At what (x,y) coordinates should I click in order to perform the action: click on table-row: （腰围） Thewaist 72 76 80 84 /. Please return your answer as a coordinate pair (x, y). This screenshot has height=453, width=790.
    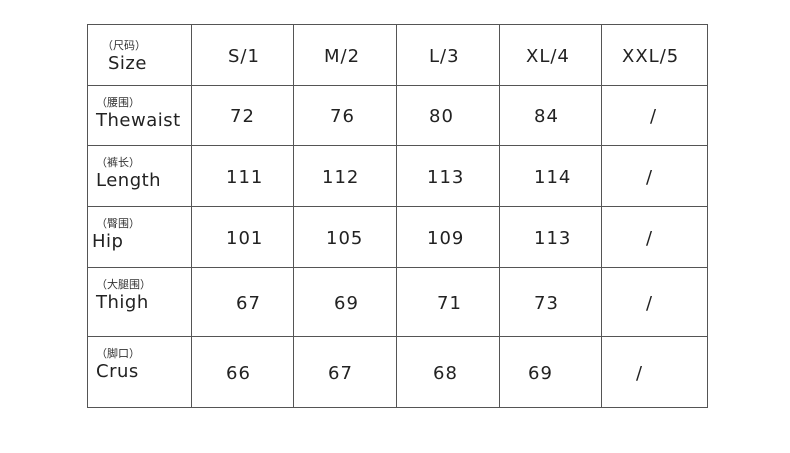
    Looking at the image, I should click on (397, 115).